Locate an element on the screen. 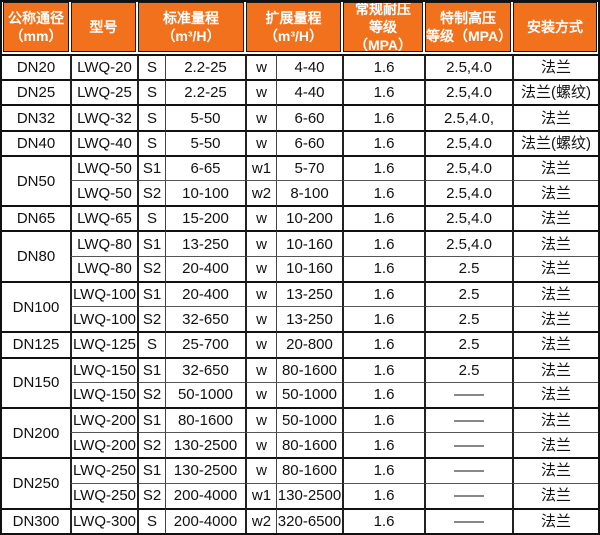 This screenshot has width=600, height=535. cell-special-pressure: 2.5,4.0, is located at coordinates (468, 117).